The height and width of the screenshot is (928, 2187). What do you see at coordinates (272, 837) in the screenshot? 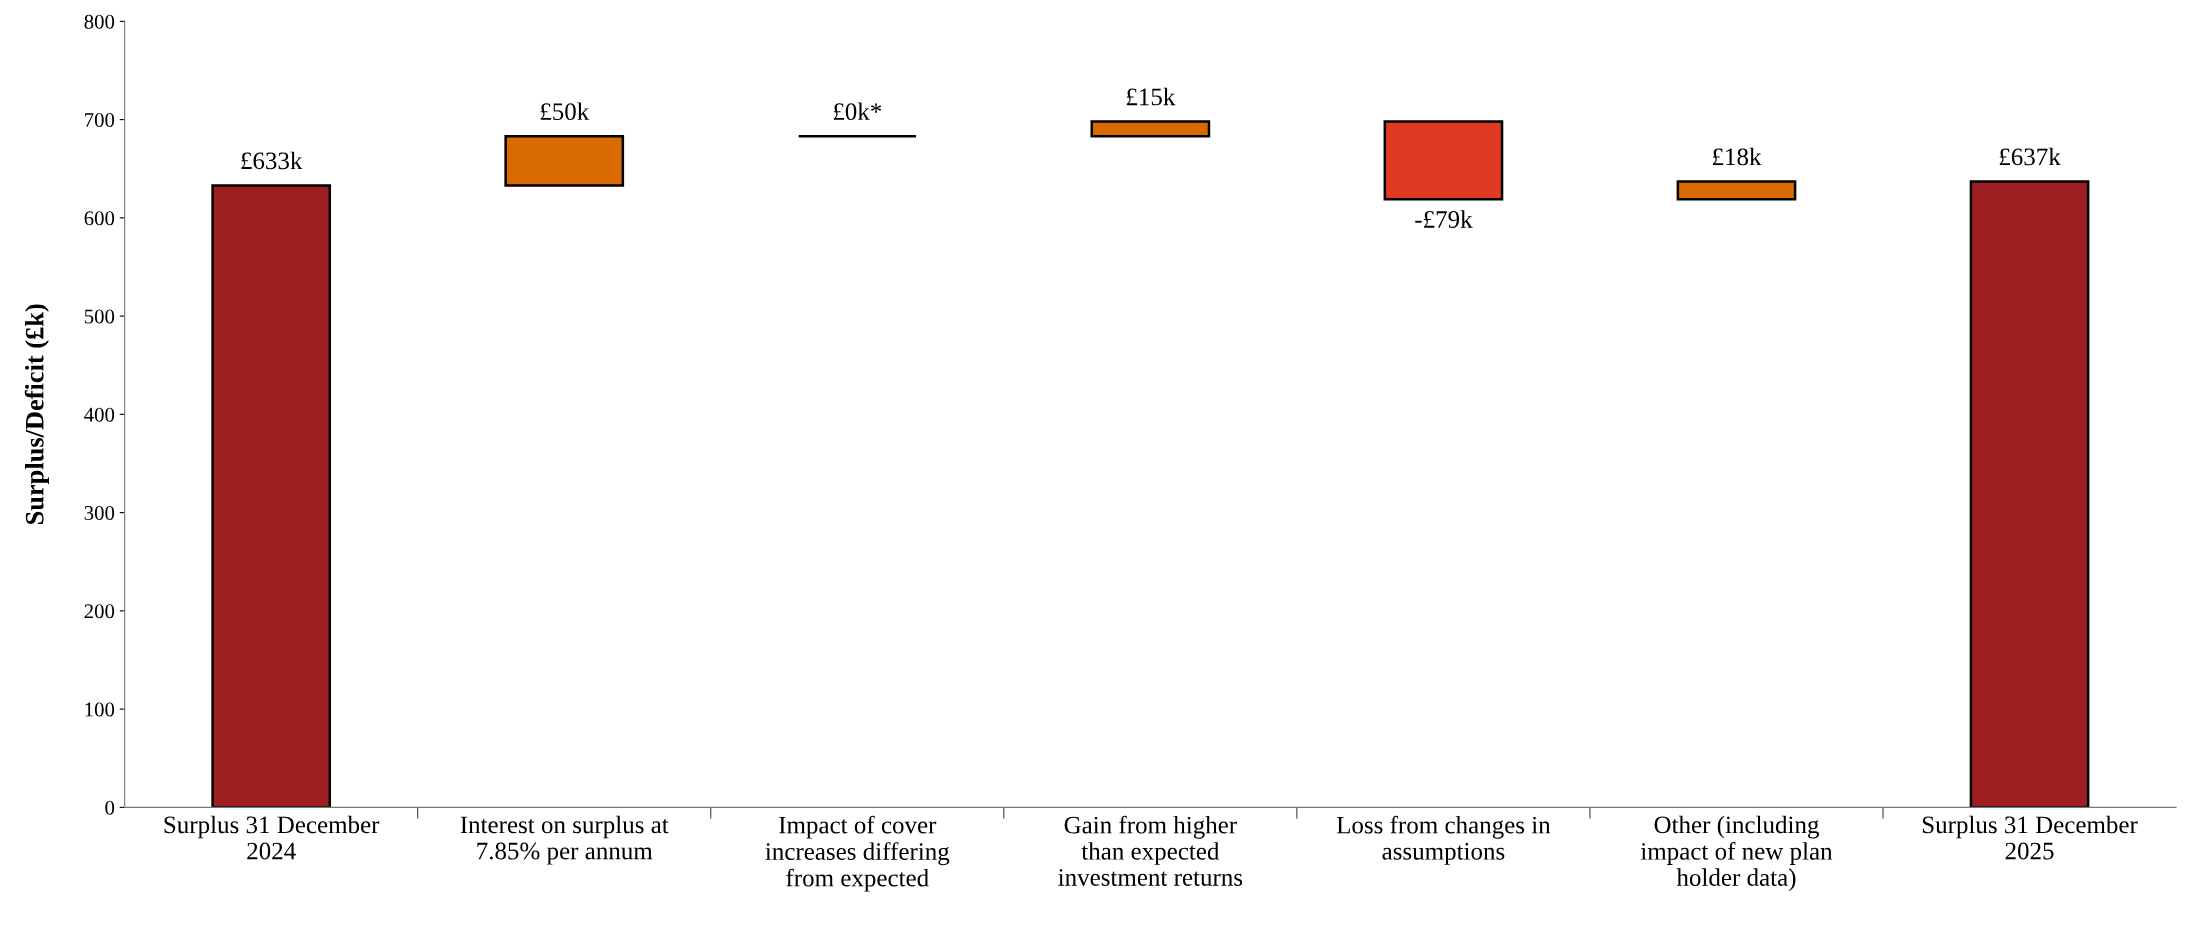
I see `x-tick-label: Surplus 31 December 2024` at bounding box center [272, 837].